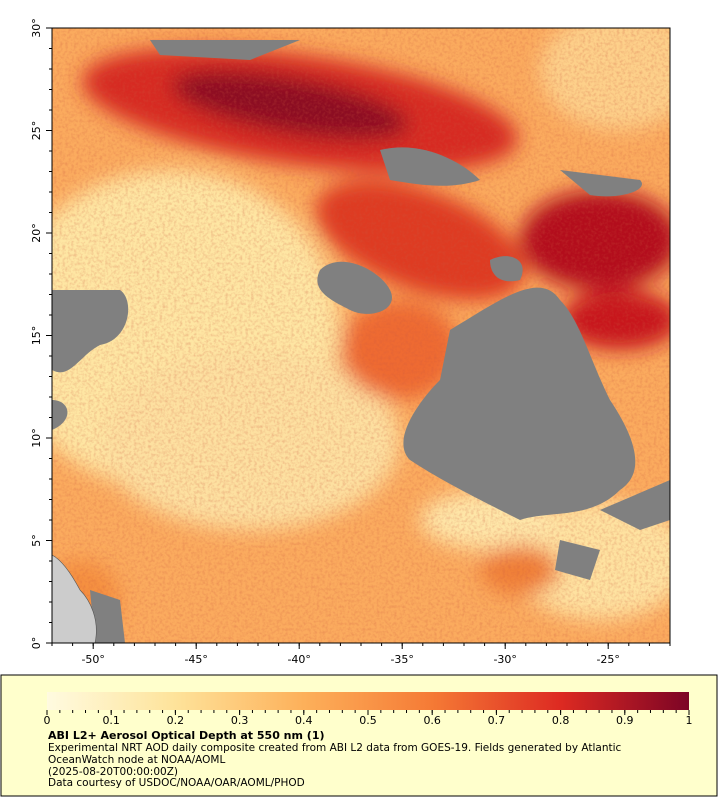 The height and width of the screenshot is (804, 720). Describe the element at coordinates (497, 720) in the screenshot. I see `colorbar-tick-label: 0.7` at that location.